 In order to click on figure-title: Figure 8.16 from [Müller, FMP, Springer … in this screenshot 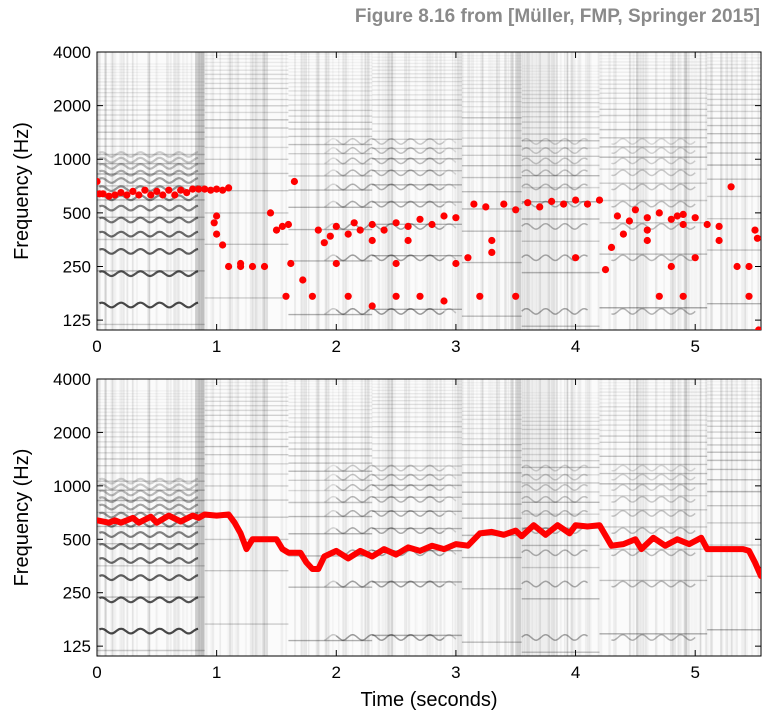, I will do `click(557, 16)`.